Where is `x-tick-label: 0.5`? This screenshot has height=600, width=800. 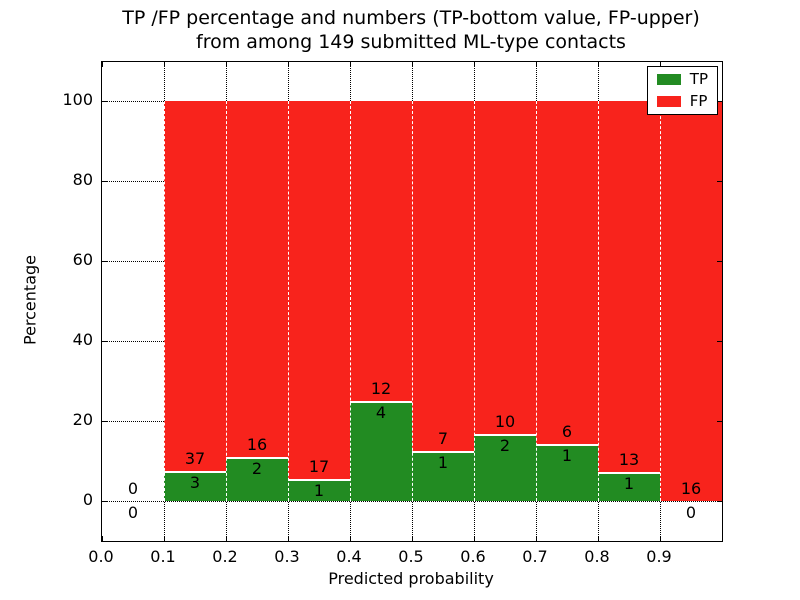
x-tick-label: 0.5 is located at coordinates (411, 556).